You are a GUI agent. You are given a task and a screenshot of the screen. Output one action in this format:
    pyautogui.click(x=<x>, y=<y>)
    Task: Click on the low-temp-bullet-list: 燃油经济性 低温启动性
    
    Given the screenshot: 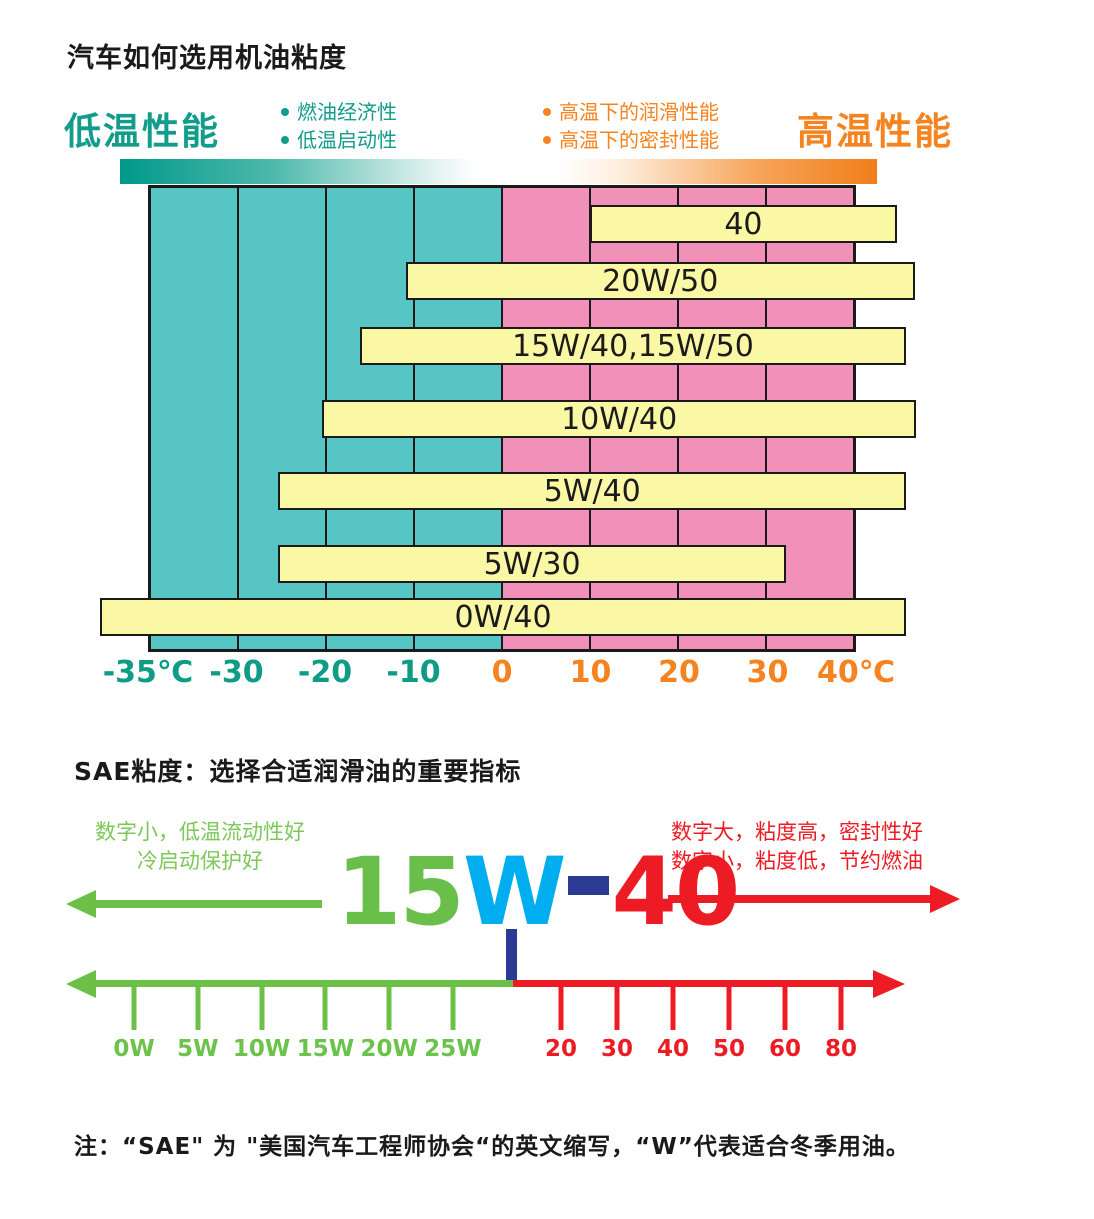 What is the action you would take?
    pyautogui.click(x=339, y=126)
    